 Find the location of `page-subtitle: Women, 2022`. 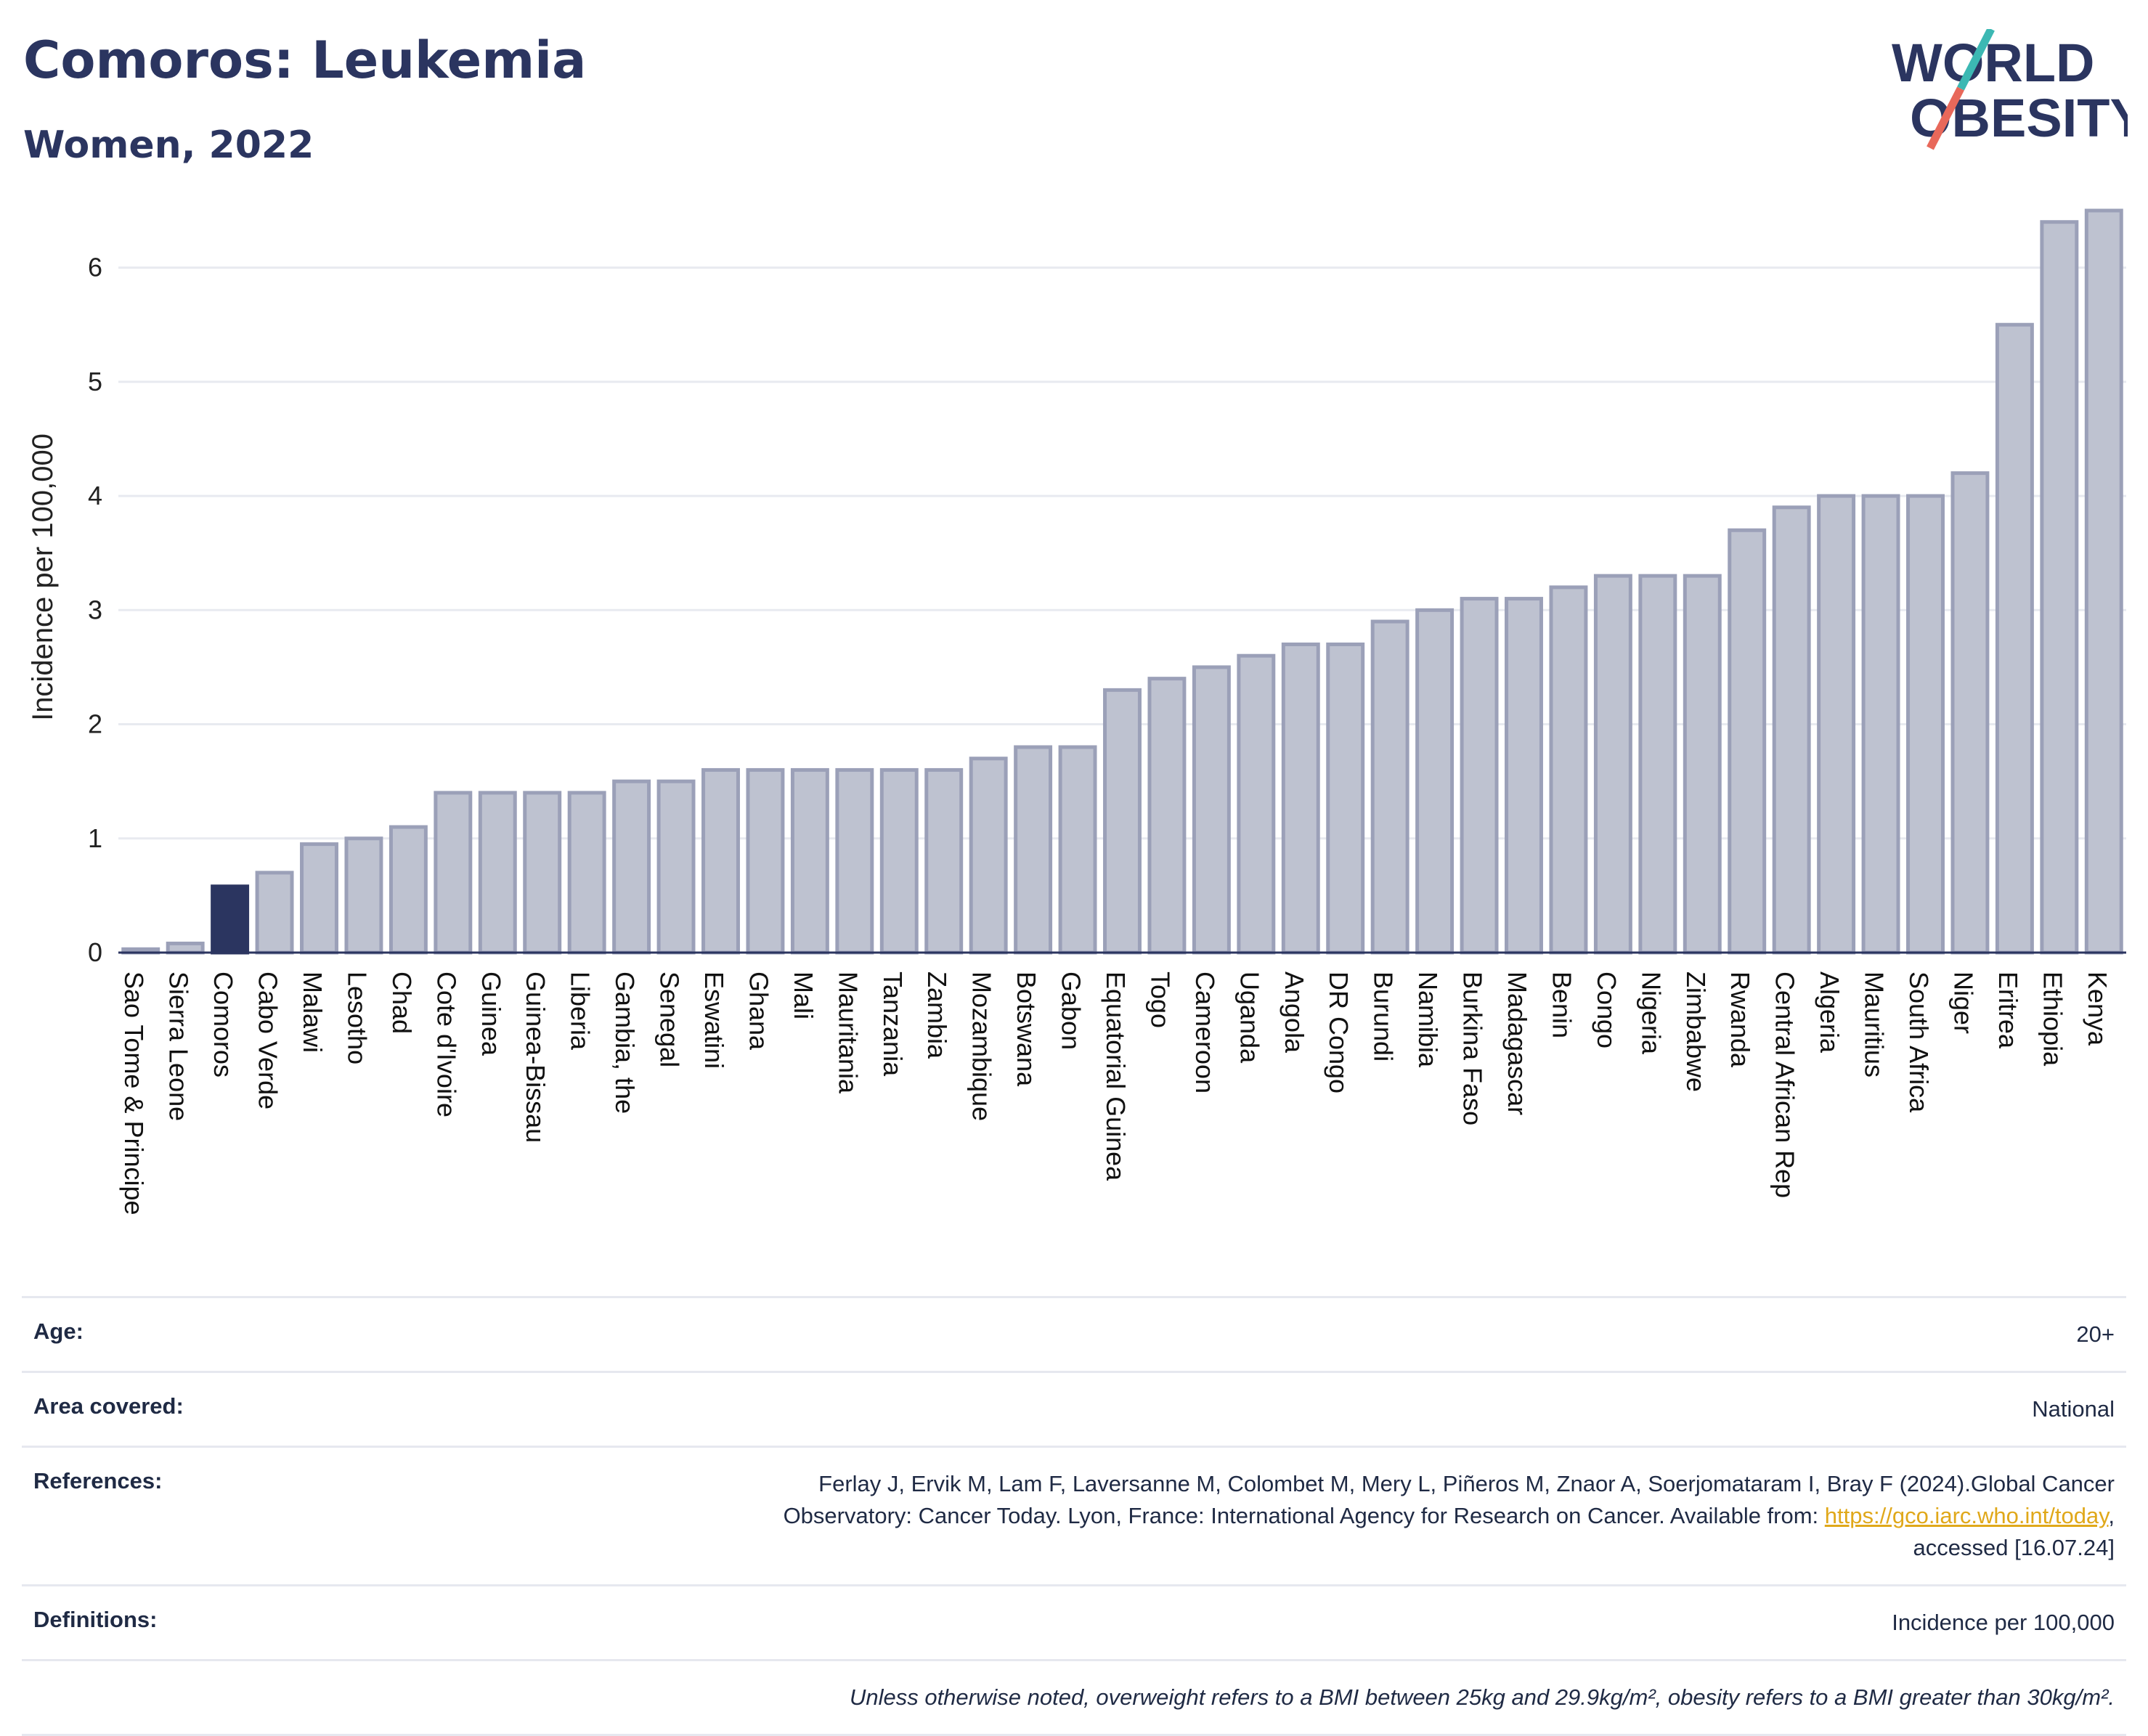

page-subtitle: Women, 2022 is located at coordinates (168, 145).